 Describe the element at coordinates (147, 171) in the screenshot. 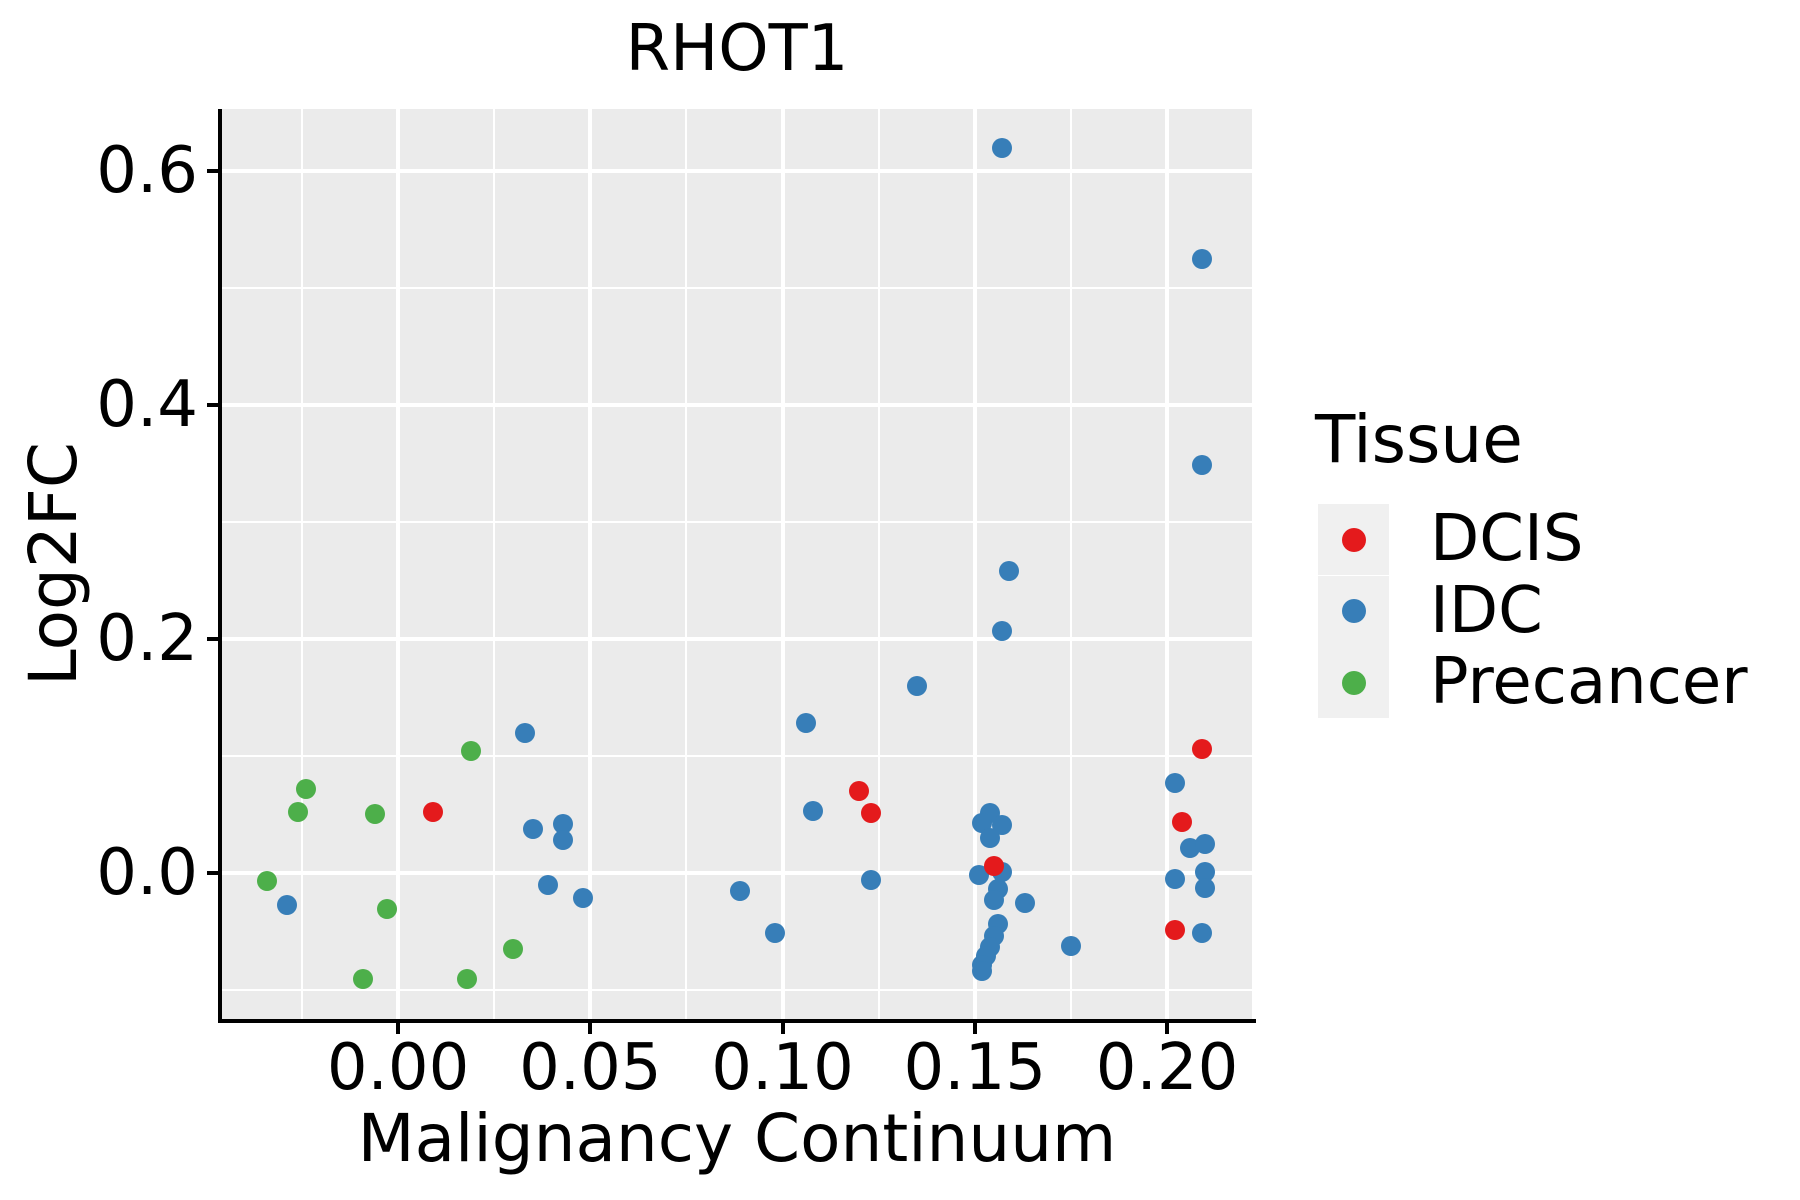

I see `y-tick-label: 0.6` at that location.